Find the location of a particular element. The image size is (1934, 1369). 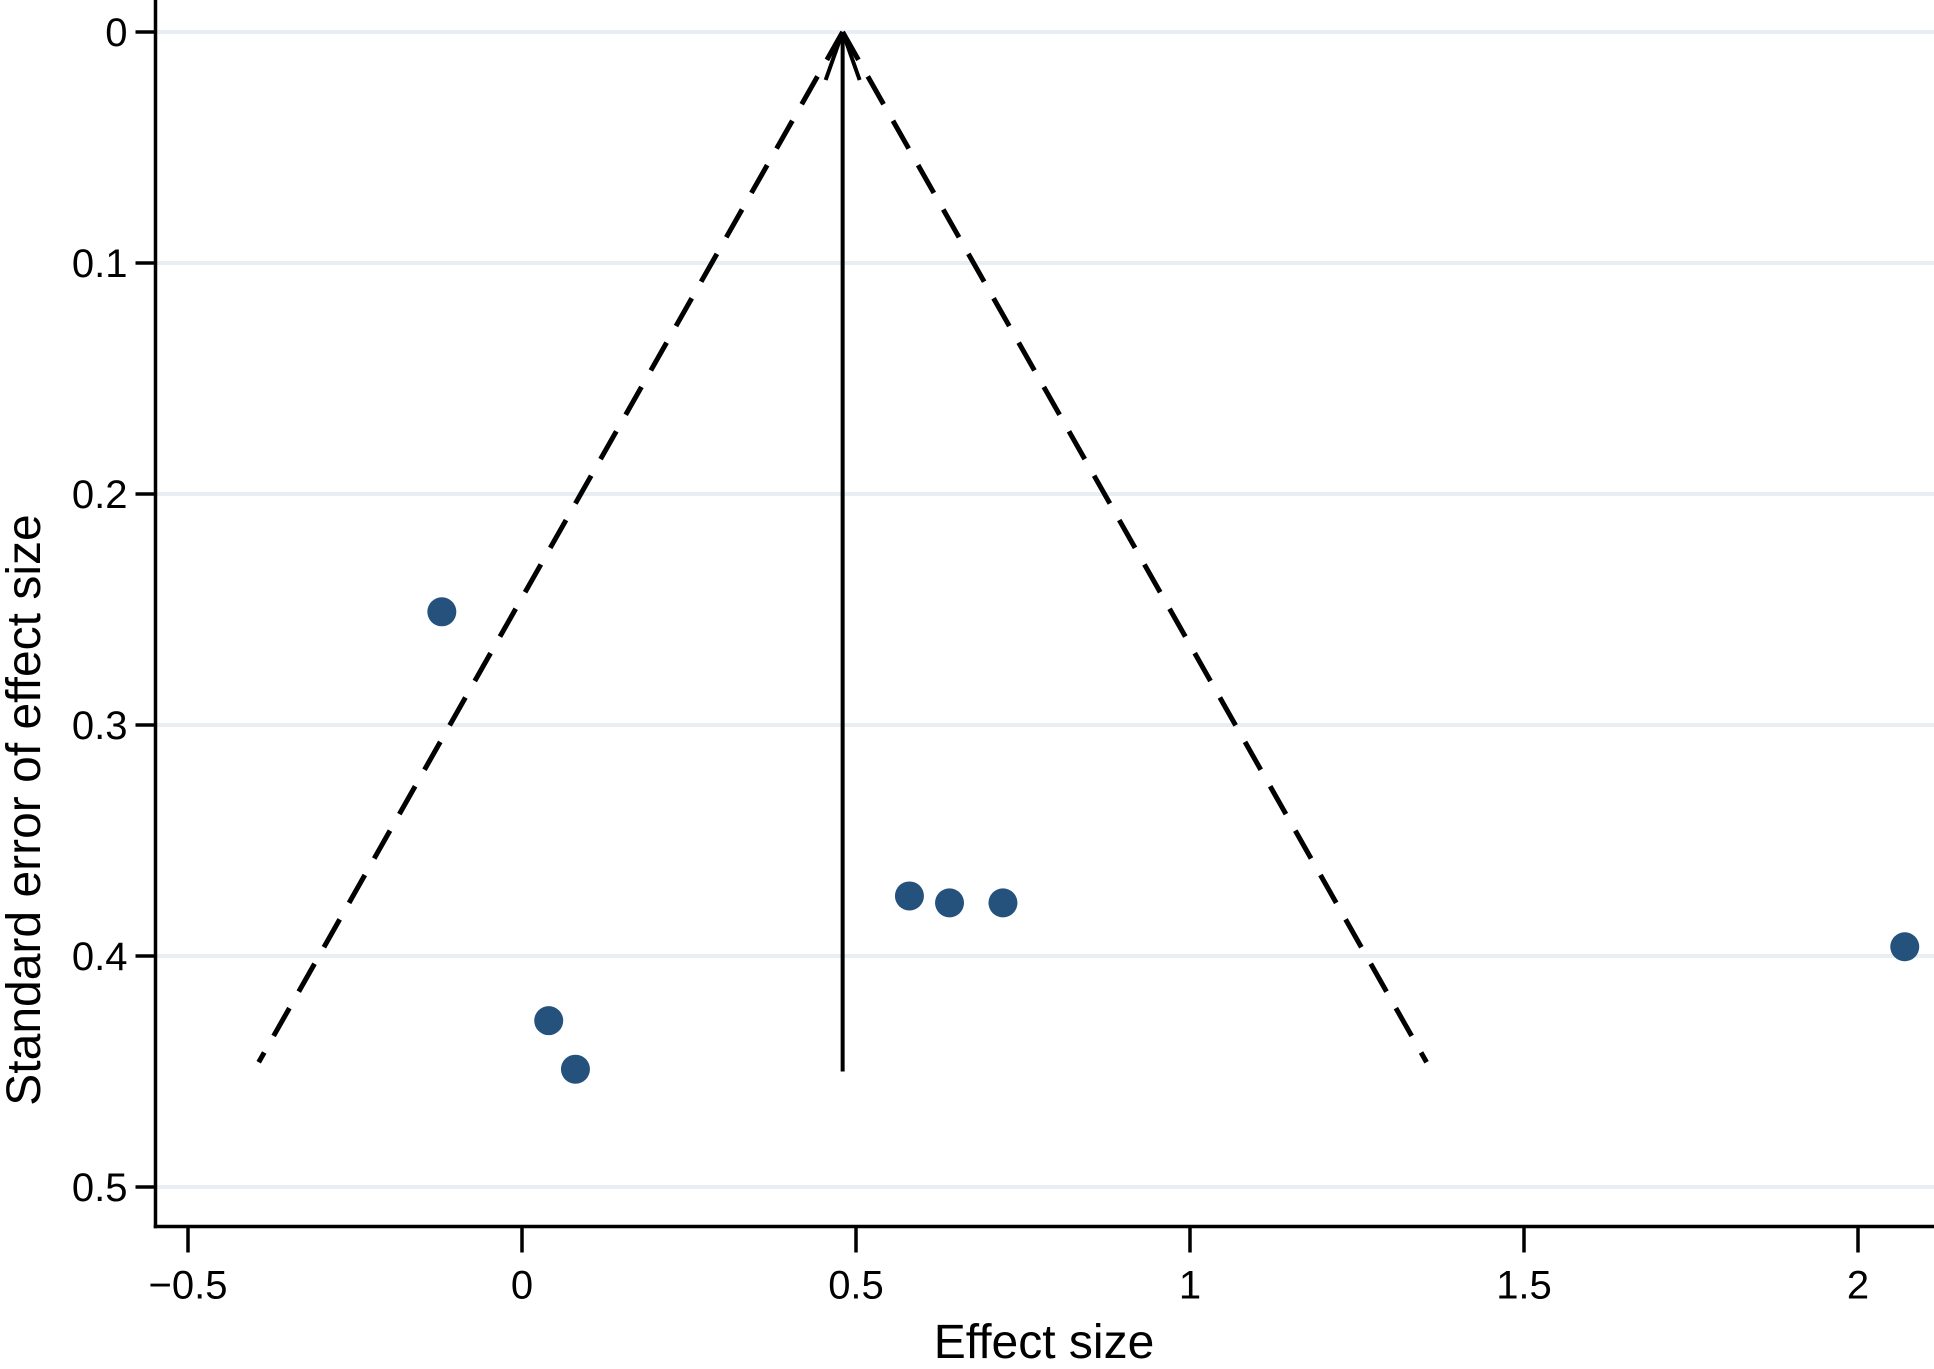

x-axis-title: Effect size is located at coordinates (1044, 1342).